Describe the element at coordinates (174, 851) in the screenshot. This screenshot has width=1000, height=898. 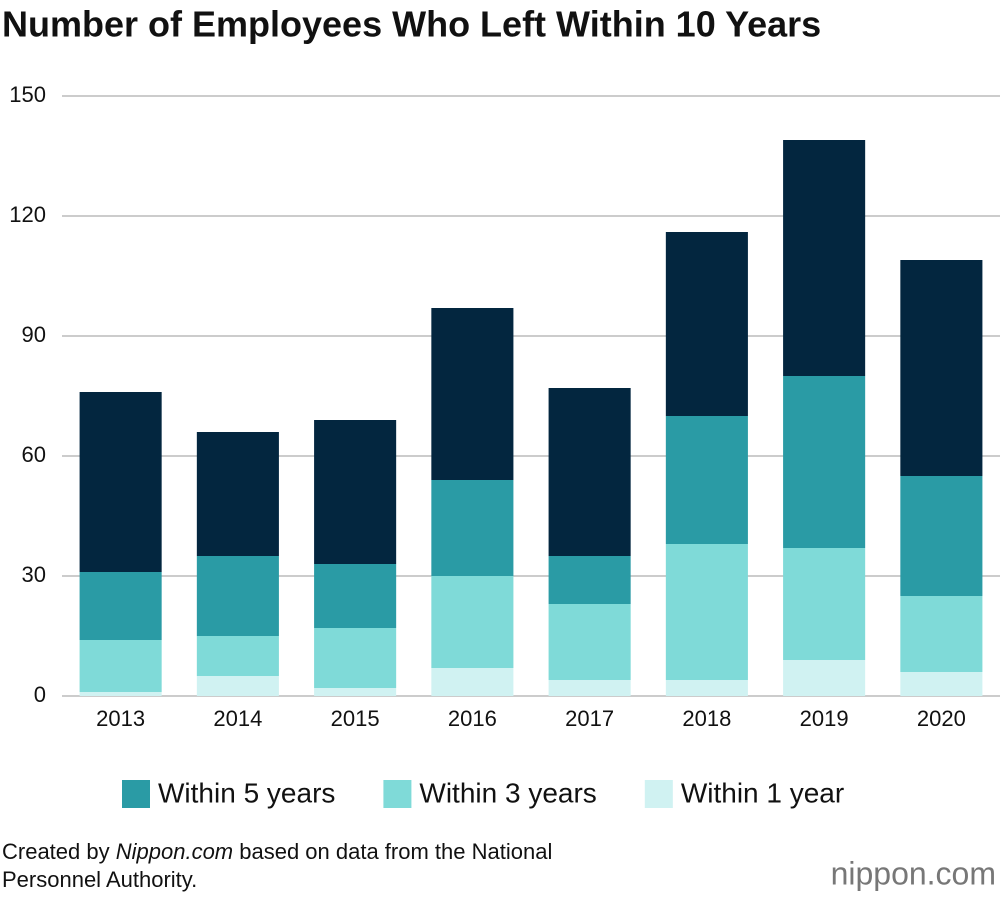
I see `footnote-source: Nippon.com` at that location.